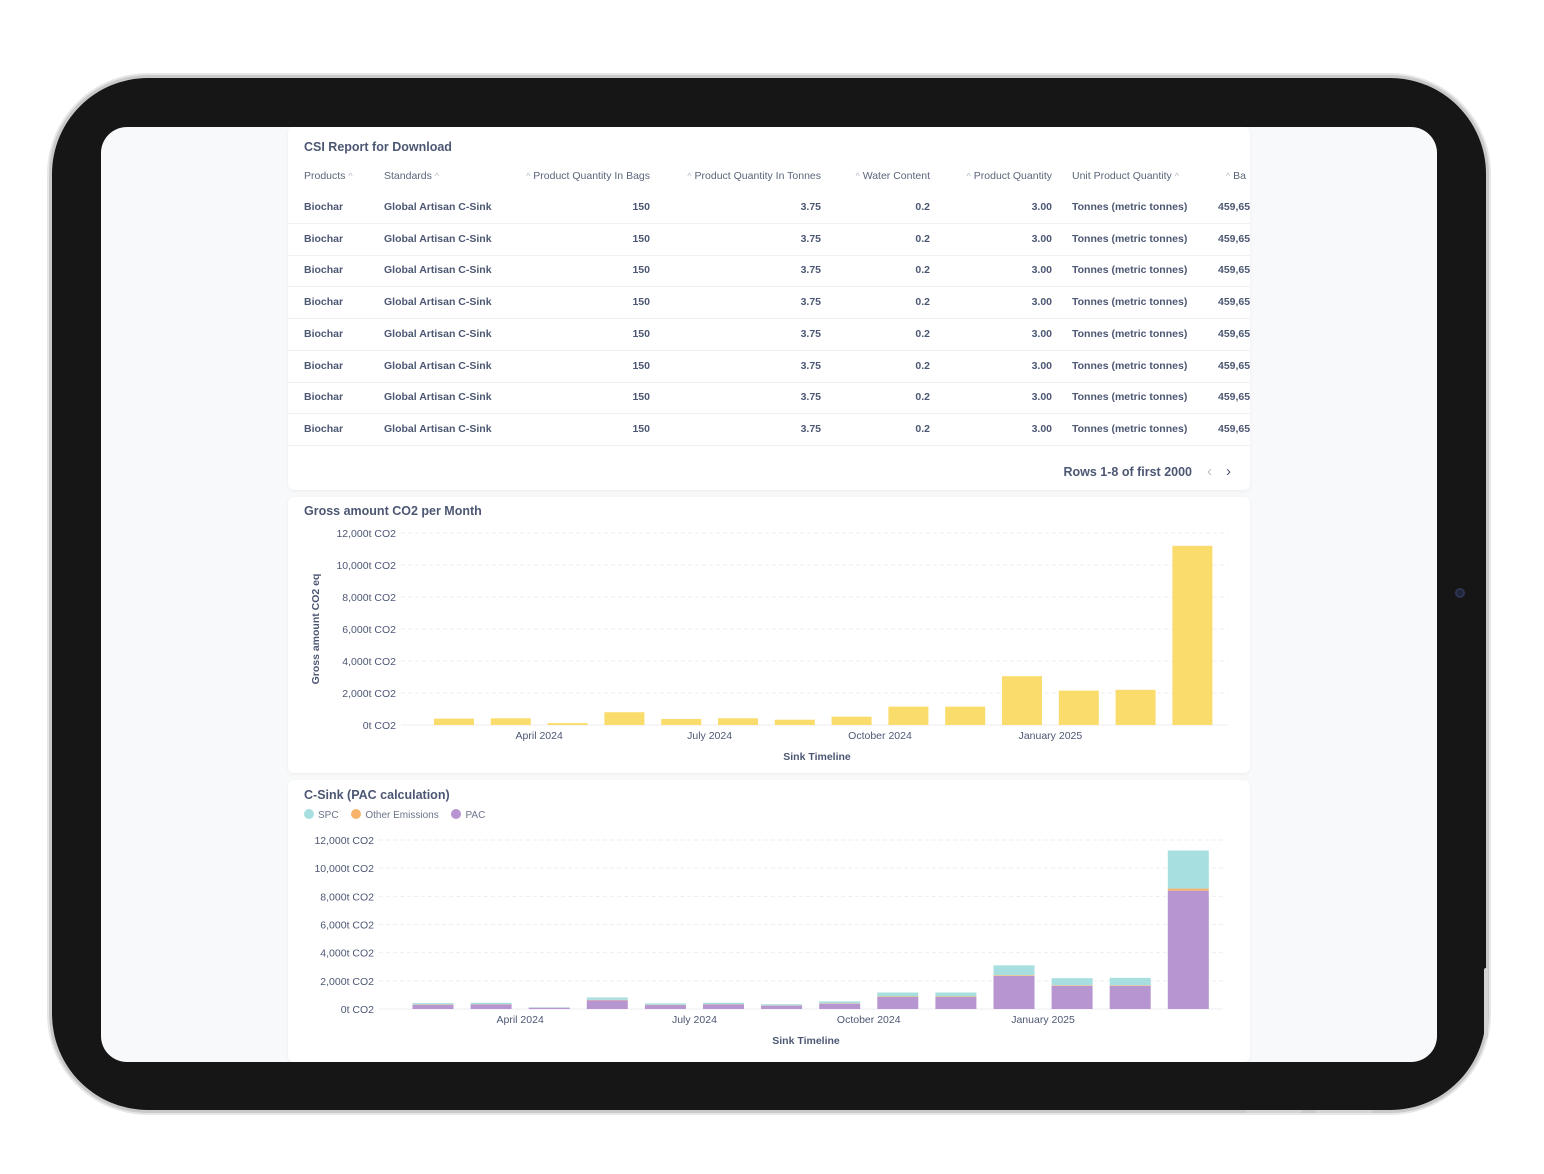  I want to click on col-header-products: Products ^, so click(328, 176).